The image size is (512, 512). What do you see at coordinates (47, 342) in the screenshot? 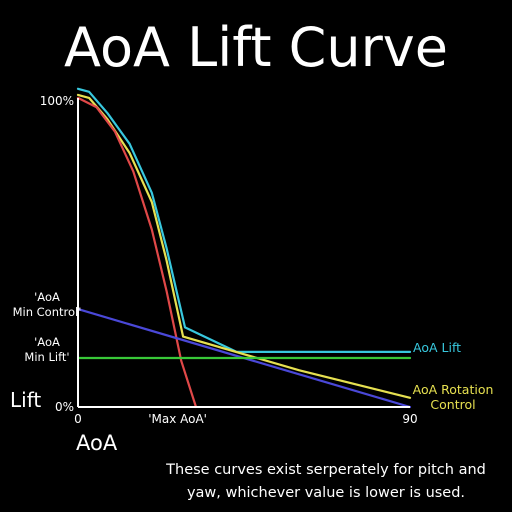
I see `y-marker-label-0-line-0: 'AoA` at bounding box center [47, 342].